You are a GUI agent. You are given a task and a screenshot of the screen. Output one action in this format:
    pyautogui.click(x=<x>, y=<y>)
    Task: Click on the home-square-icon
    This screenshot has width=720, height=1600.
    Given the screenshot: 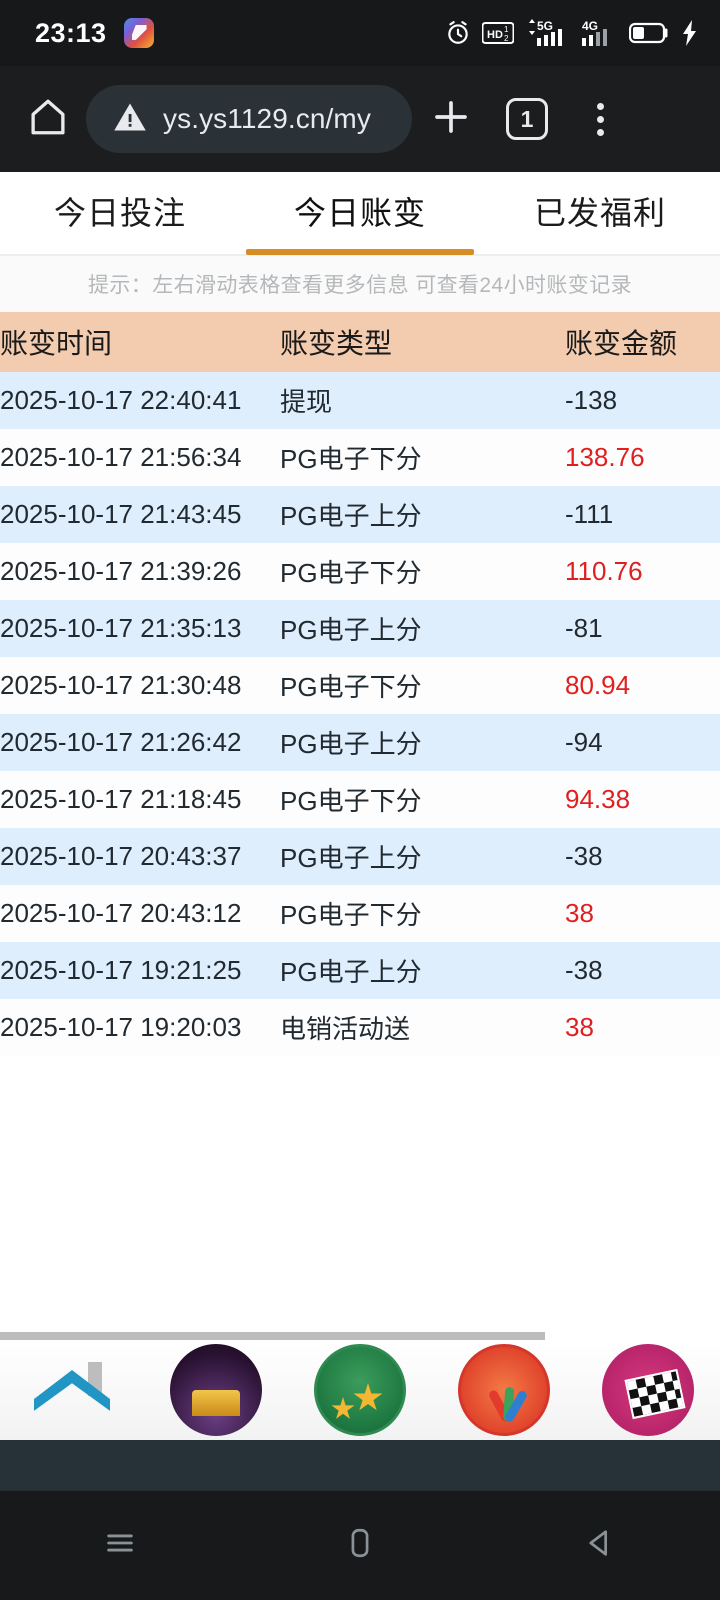 What is the action you would take?
    pyautogui.click(x=360, y=1545)
    